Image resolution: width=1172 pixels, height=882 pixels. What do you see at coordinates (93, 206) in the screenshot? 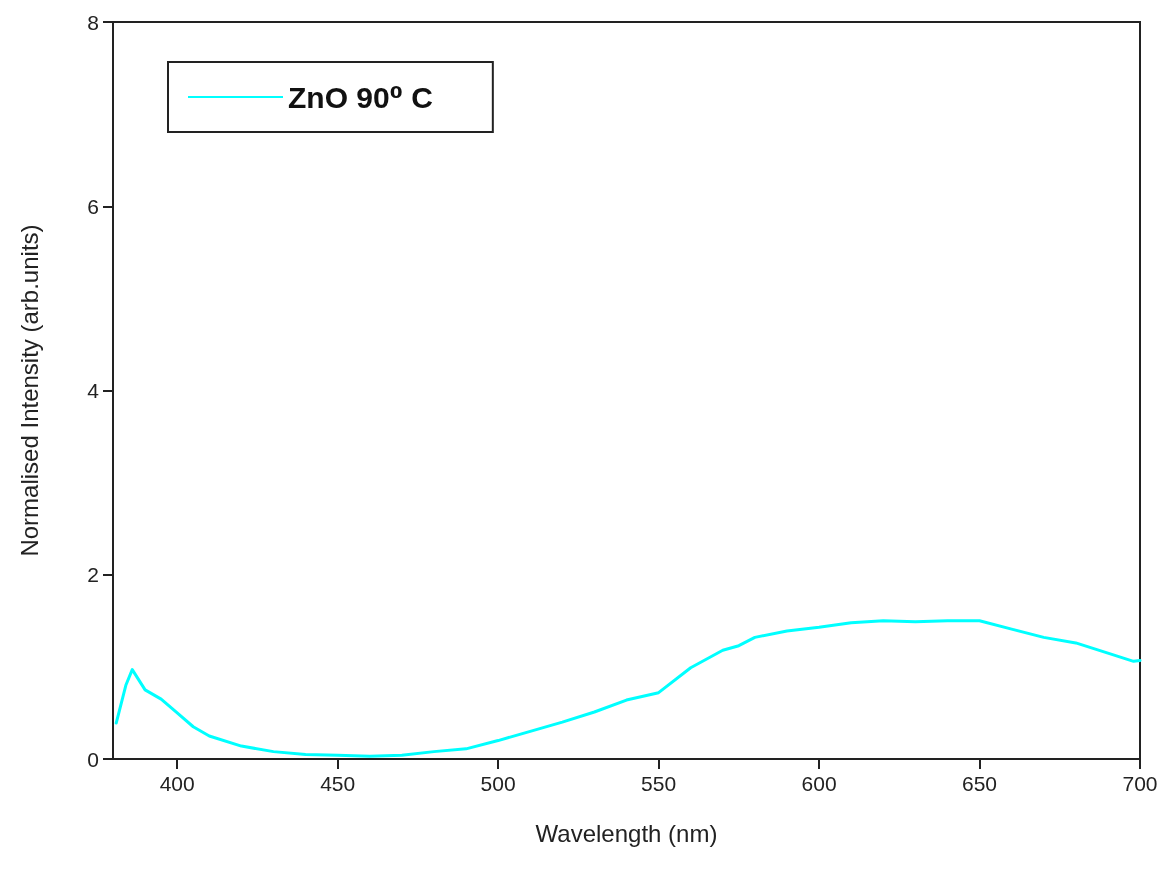
I see `y-tick-label: 6` at bounding box center [93, 206].